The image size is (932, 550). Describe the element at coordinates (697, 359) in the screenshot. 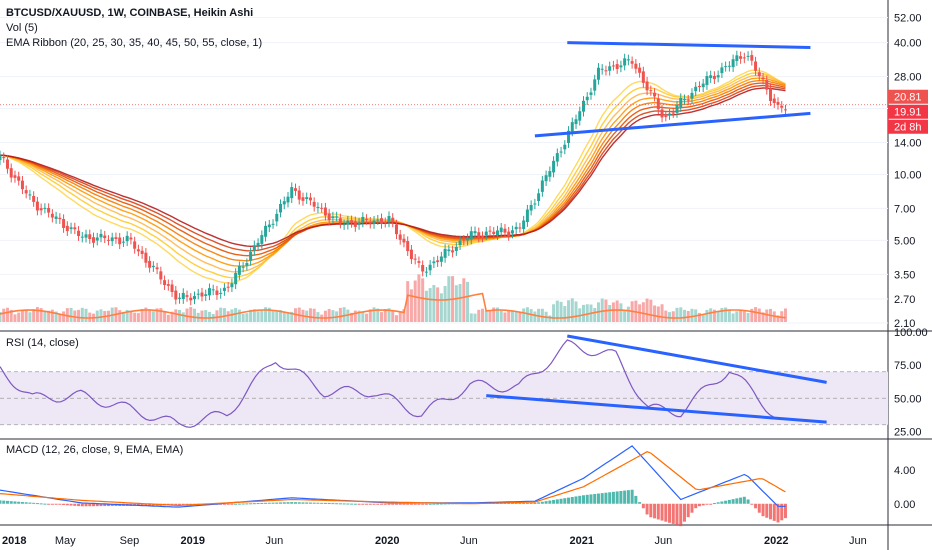

I see `rsi-trendline` at that location.